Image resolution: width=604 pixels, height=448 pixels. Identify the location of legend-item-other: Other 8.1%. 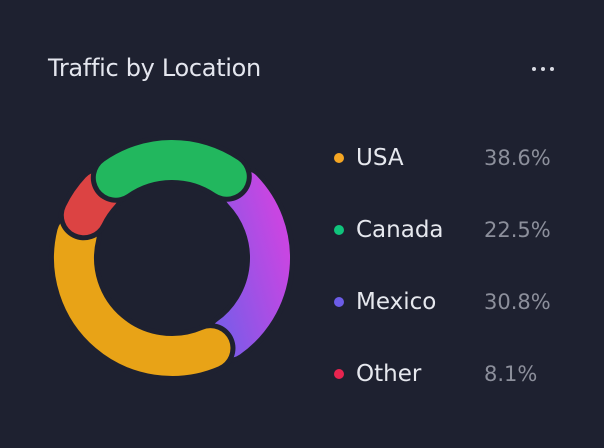
(454, 374).